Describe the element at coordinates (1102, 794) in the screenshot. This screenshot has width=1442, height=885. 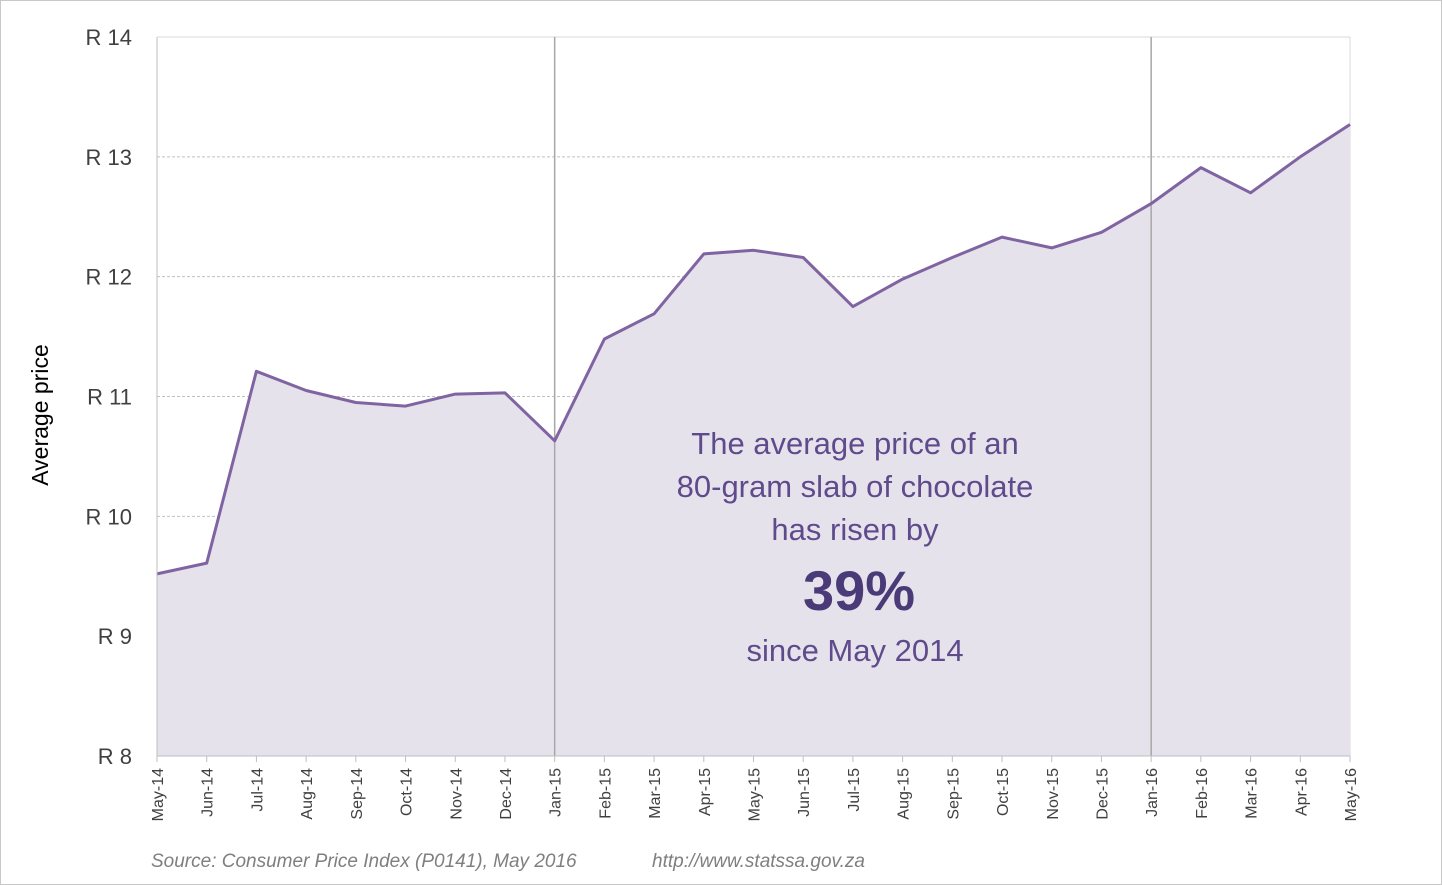
I see `x-tick-label: Dec-15` at that location.